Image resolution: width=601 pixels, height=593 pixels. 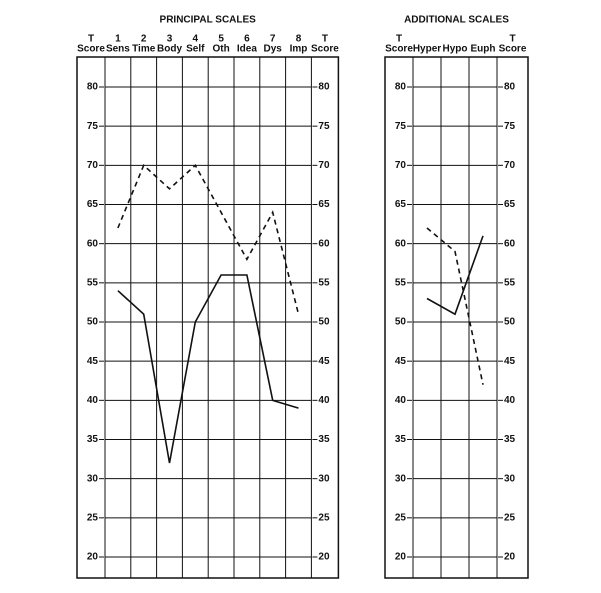 I want to click on scale-number: 3, so click(x=170, y=39).